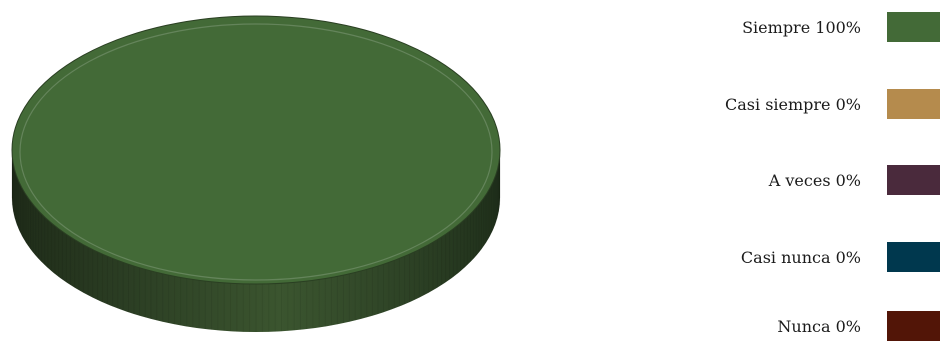 This screenshot has height=341, width=940. I want to click on legend-label-nunca: Nunca 0%, so click(819, 326).